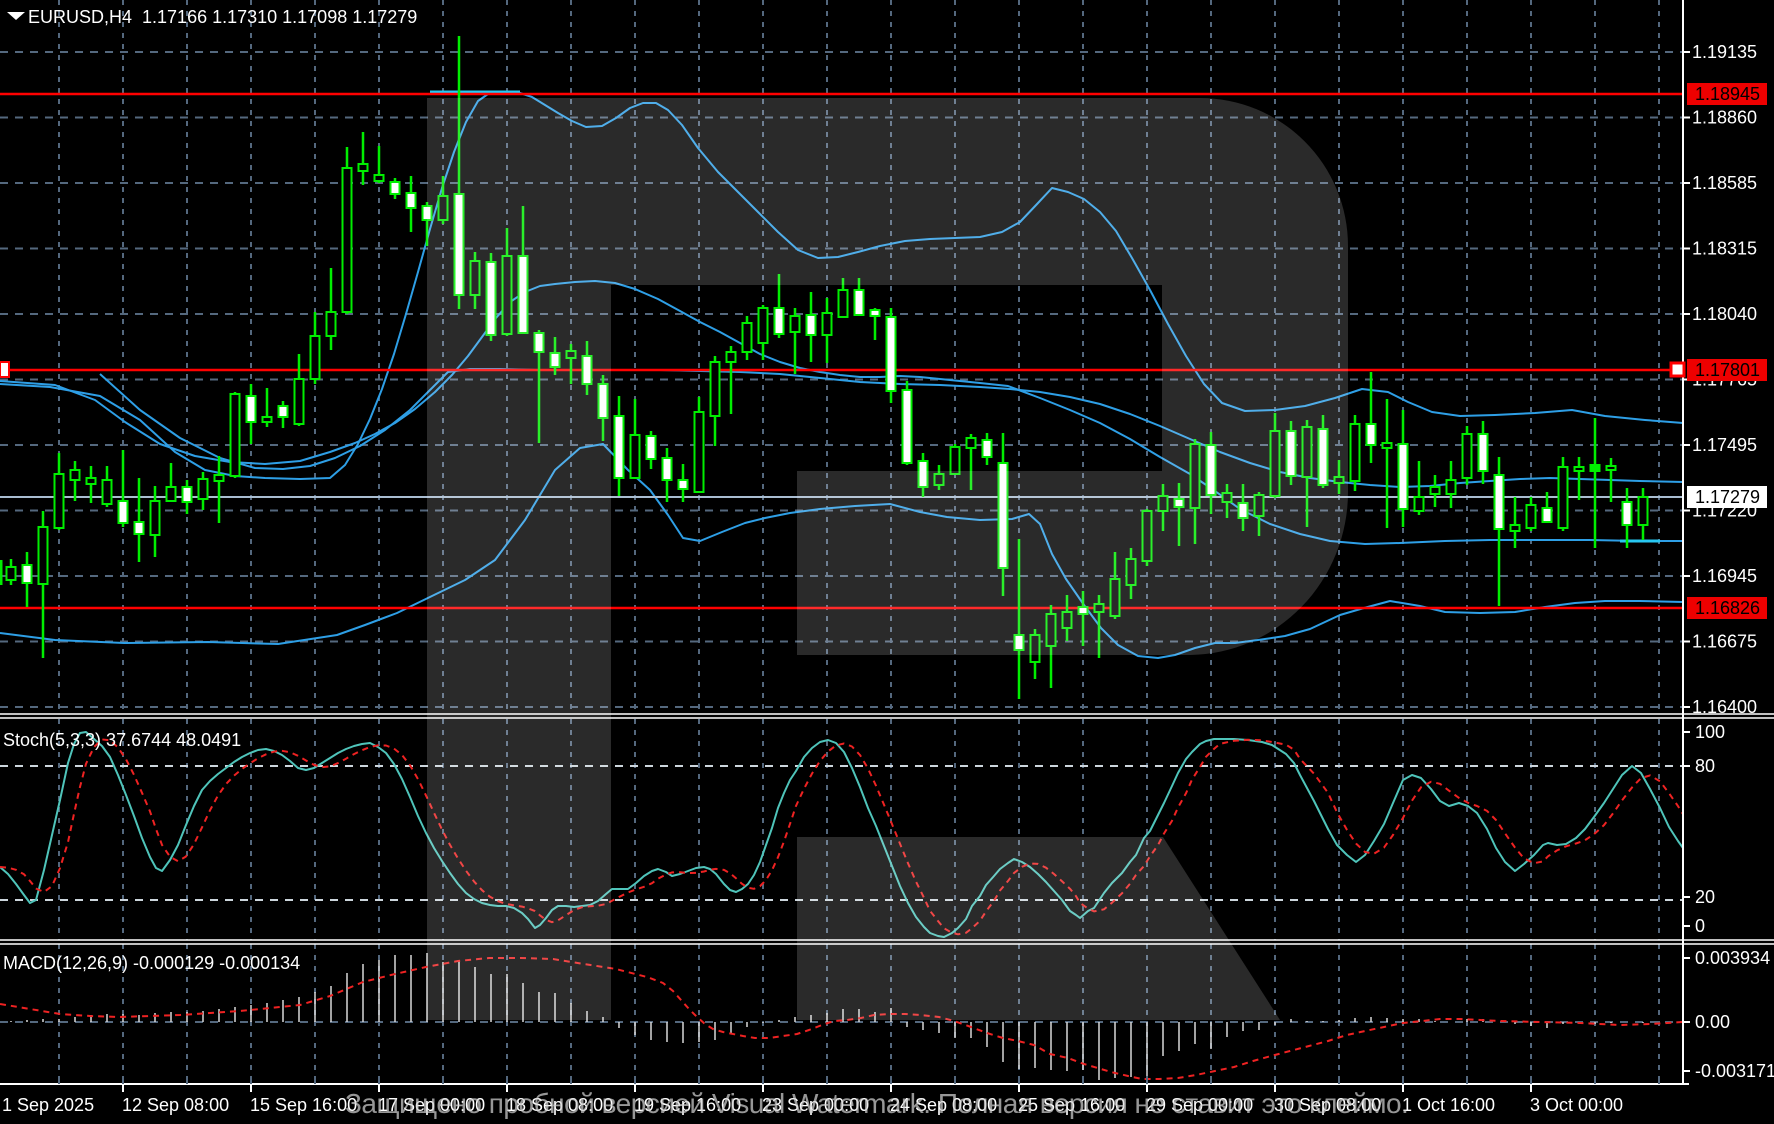 This screenshot has height=1124, width=1774. I want to click on svg-text: 25 Sep 16:00, so click(1071, 1105).